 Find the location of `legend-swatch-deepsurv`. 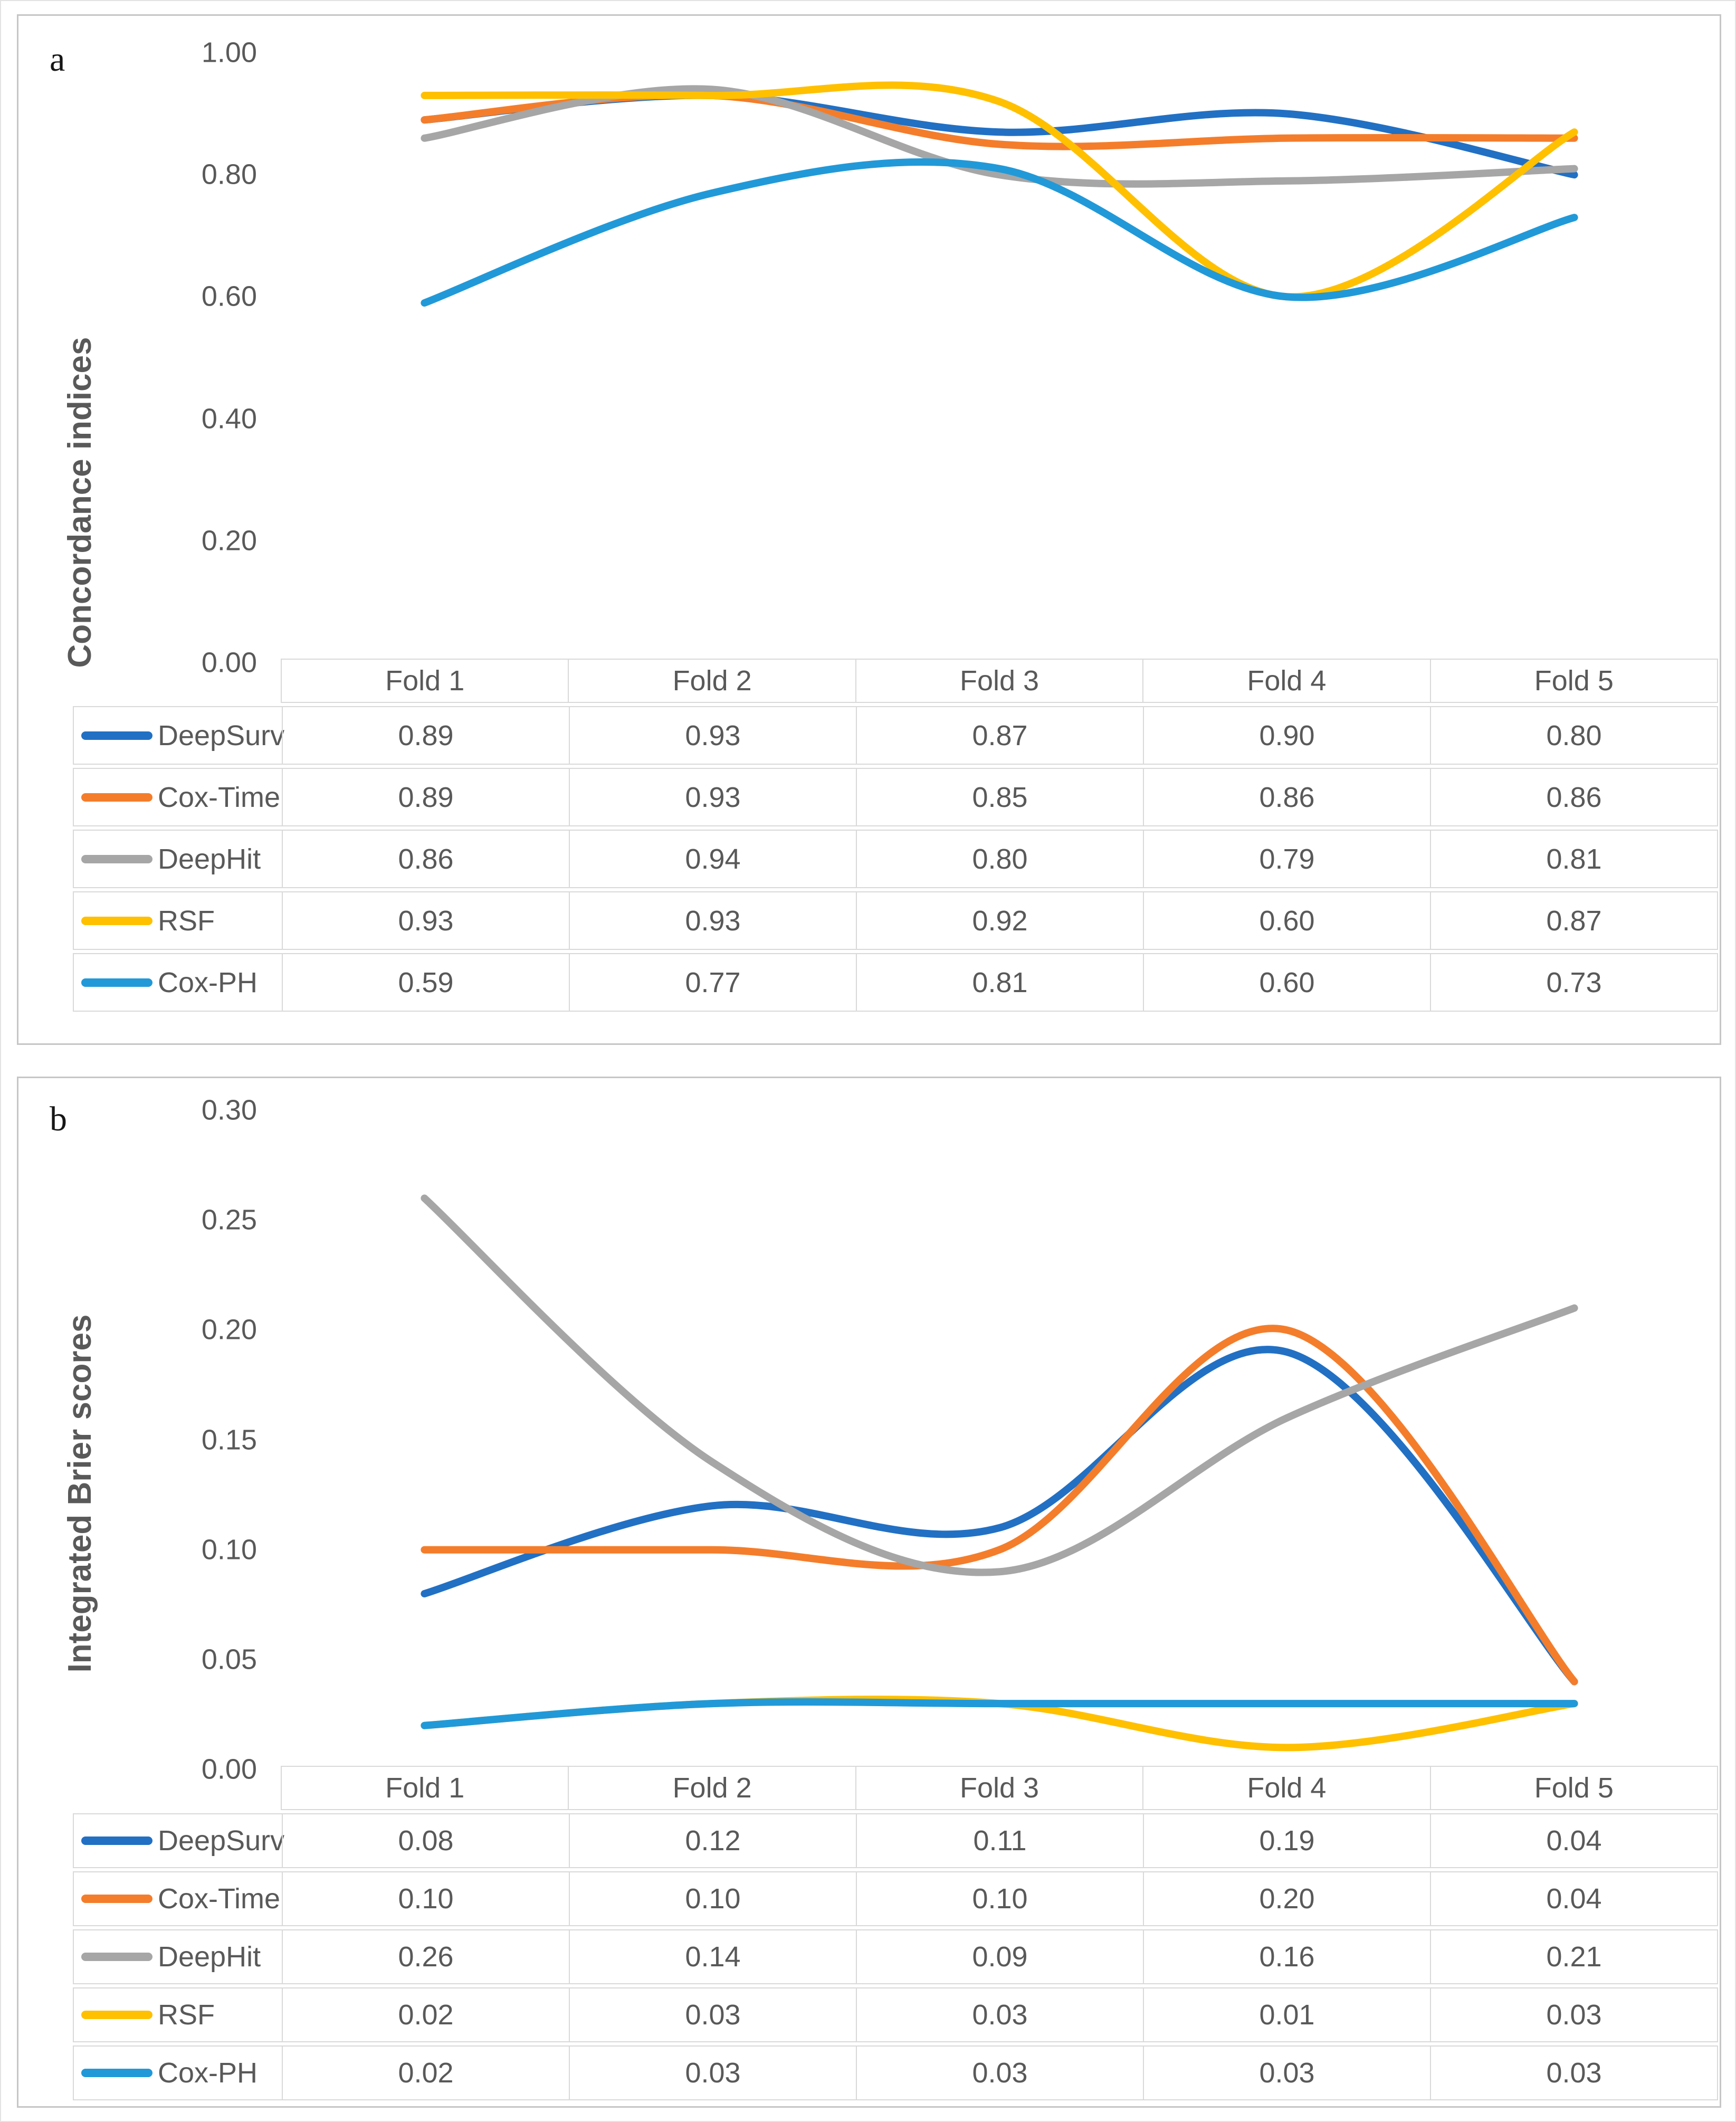

legend-swatch-deepsurv is located at coordinates (117, 1840).